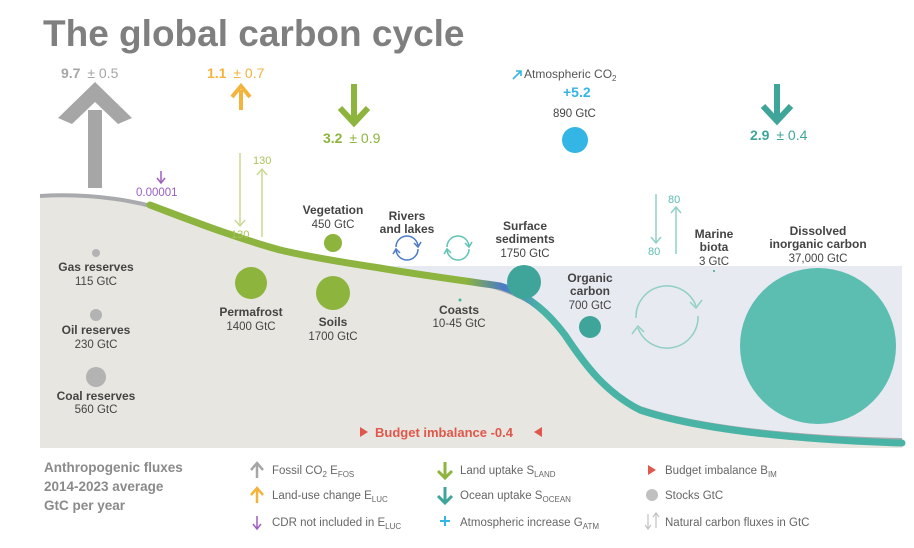  I want to click on organic-carbon-name-line1: Organic, so click(590, 278).